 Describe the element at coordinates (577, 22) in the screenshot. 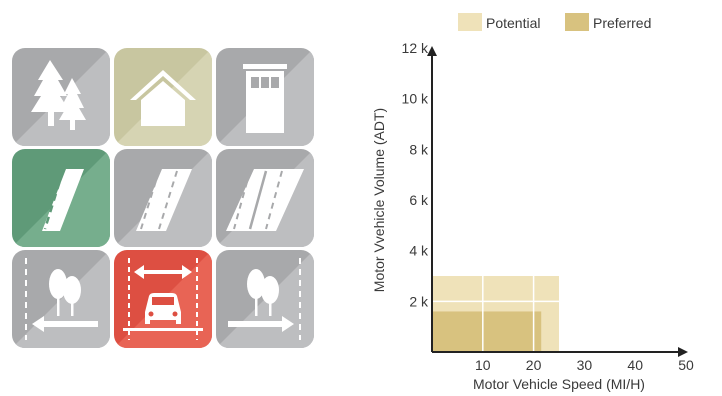

I see `legend-swatch-preferred` at that location.